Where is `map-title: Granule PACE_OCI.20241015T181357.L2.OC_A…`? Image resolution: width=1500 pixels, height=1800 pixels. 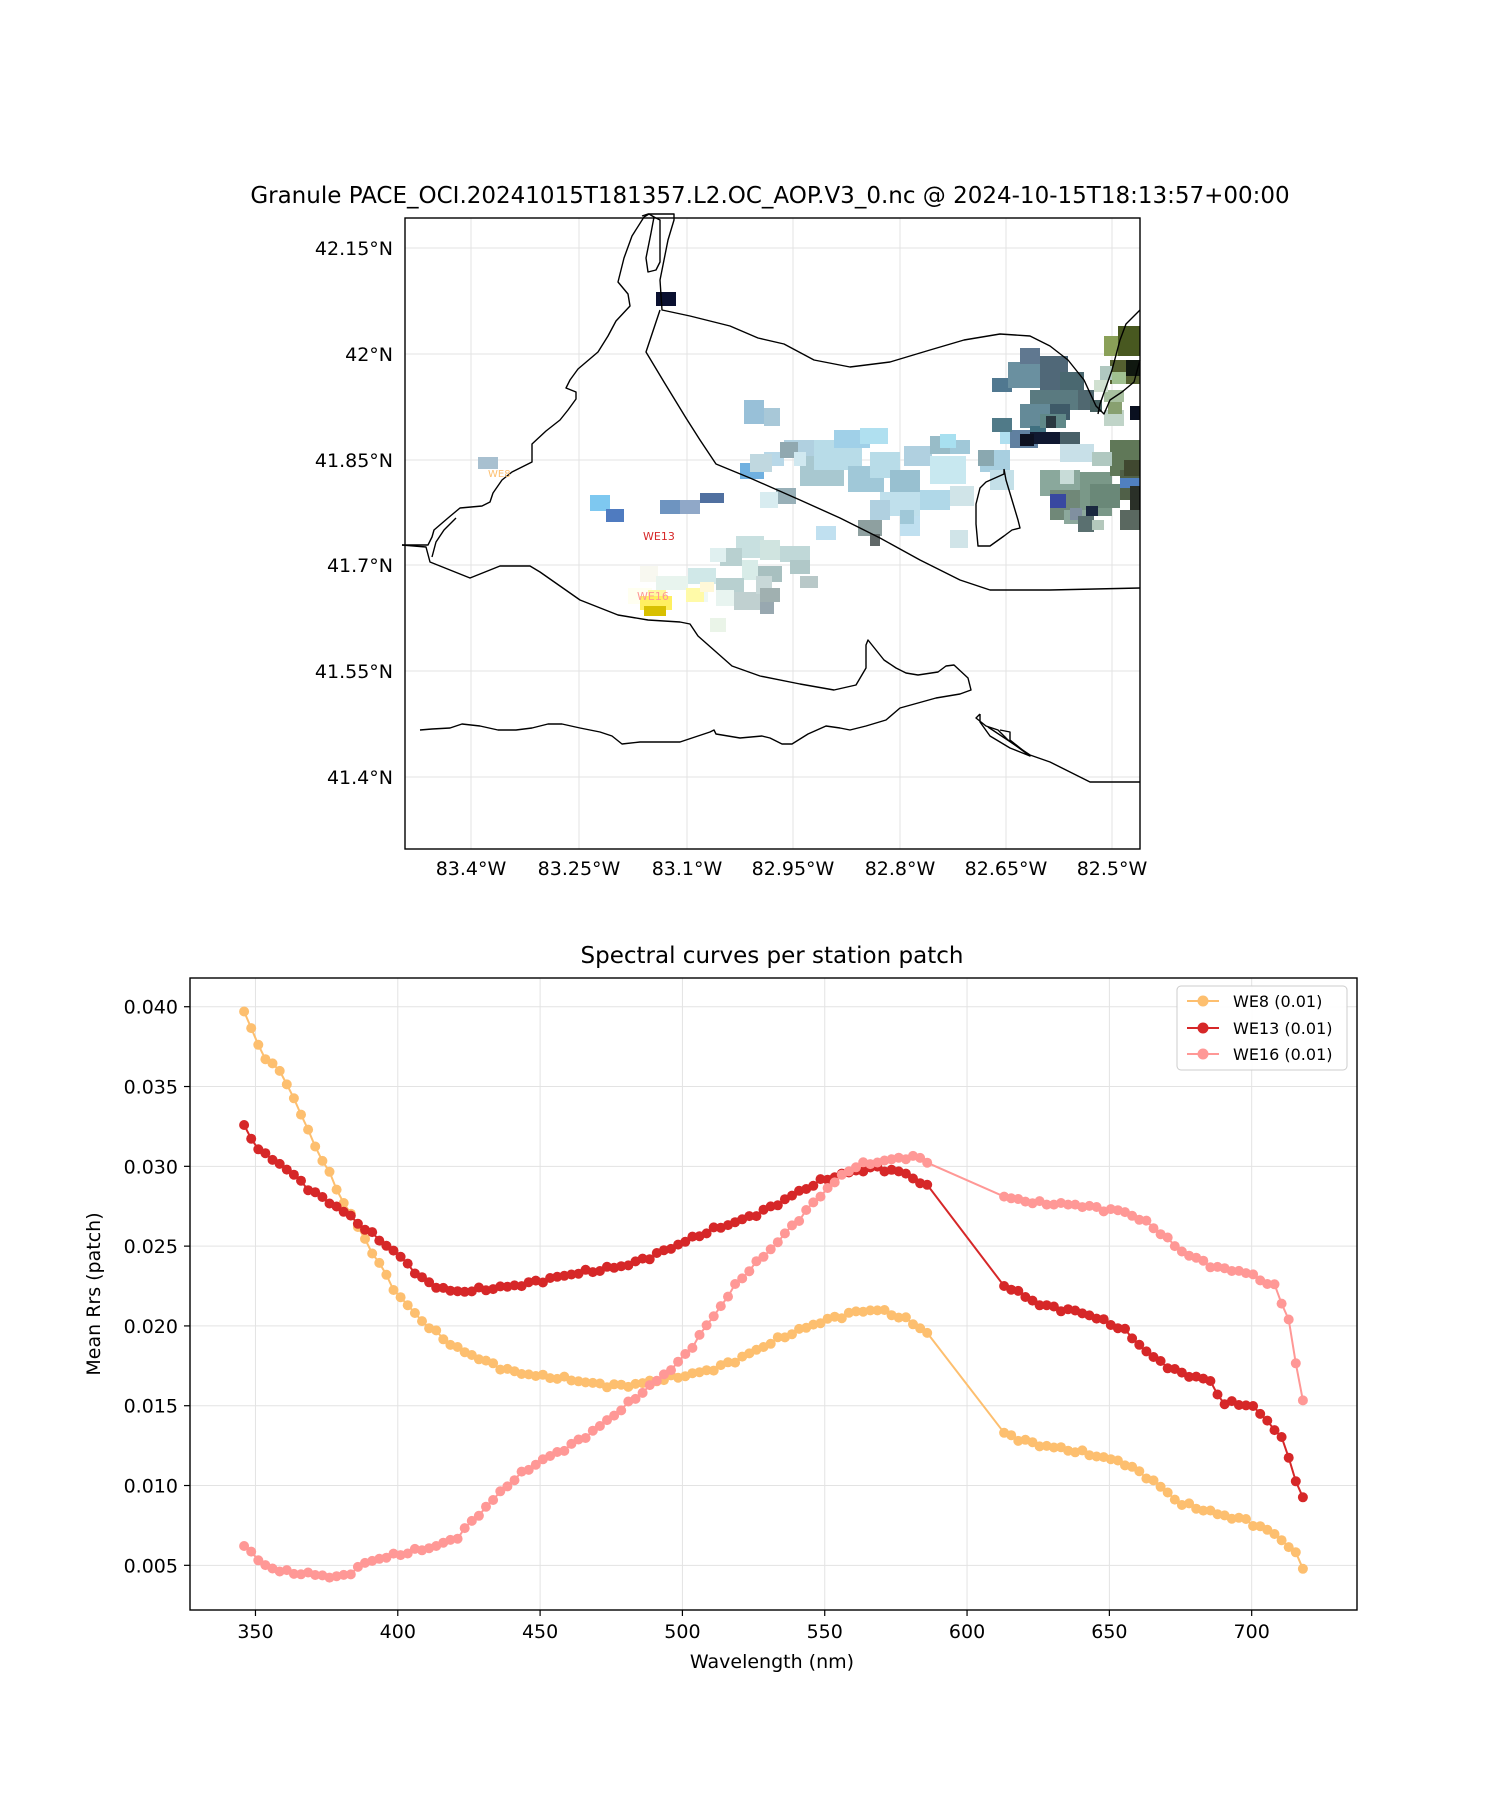
map-title: Granule PACE_OCI.20241015T181357.L2.OC_A… is located at coordinates (769, 196).